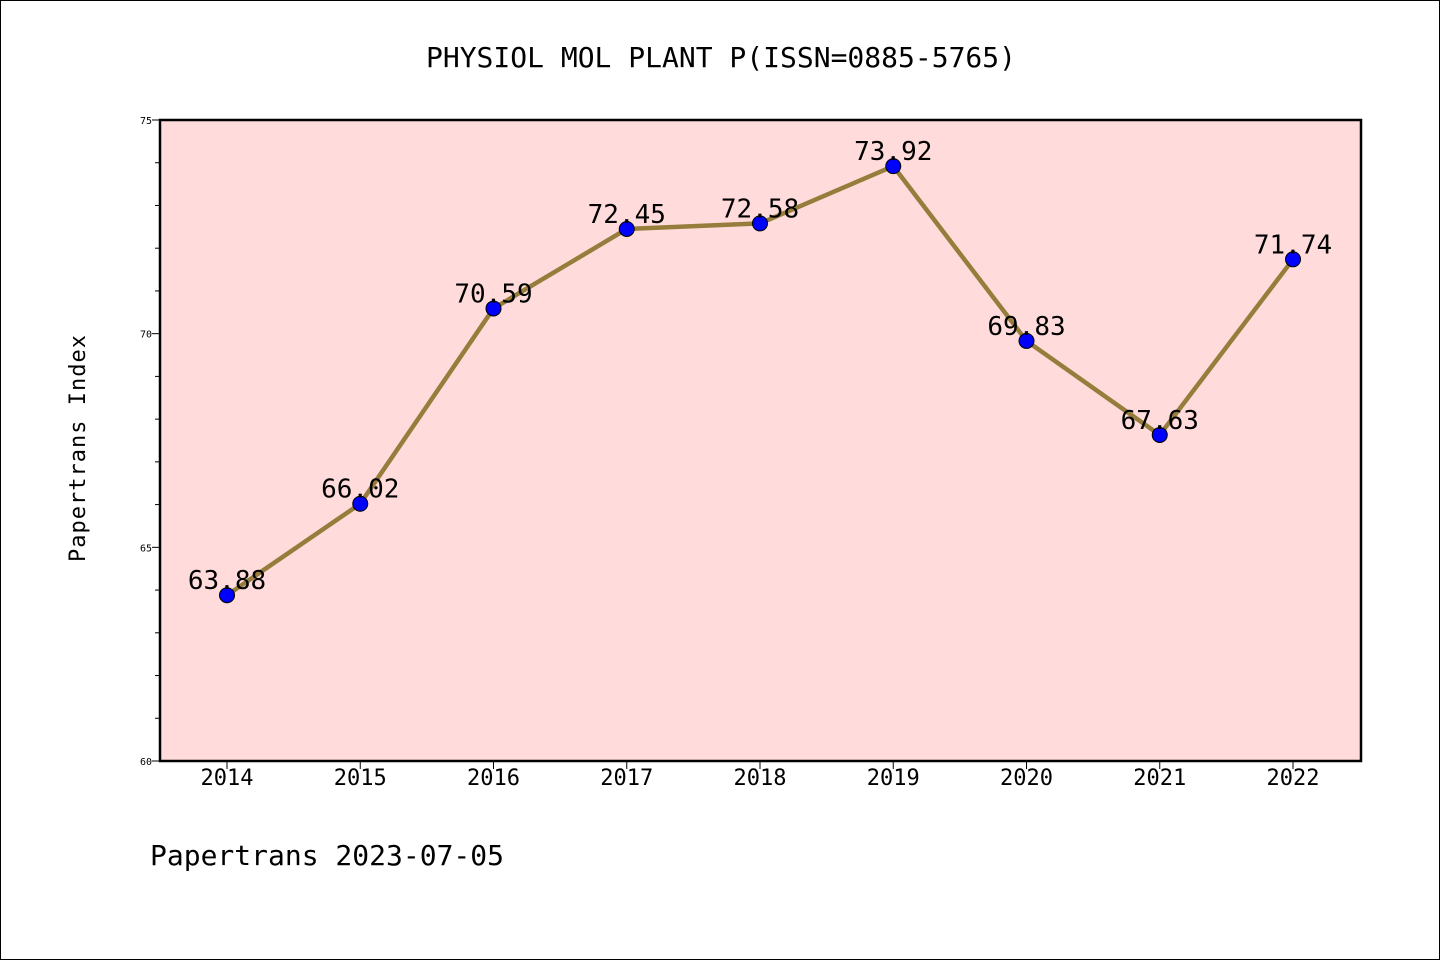  What do you see at coordinates (146, 121) in the screenshot?
I see `y-tick-label: 75` at bounding box center [146, 121].